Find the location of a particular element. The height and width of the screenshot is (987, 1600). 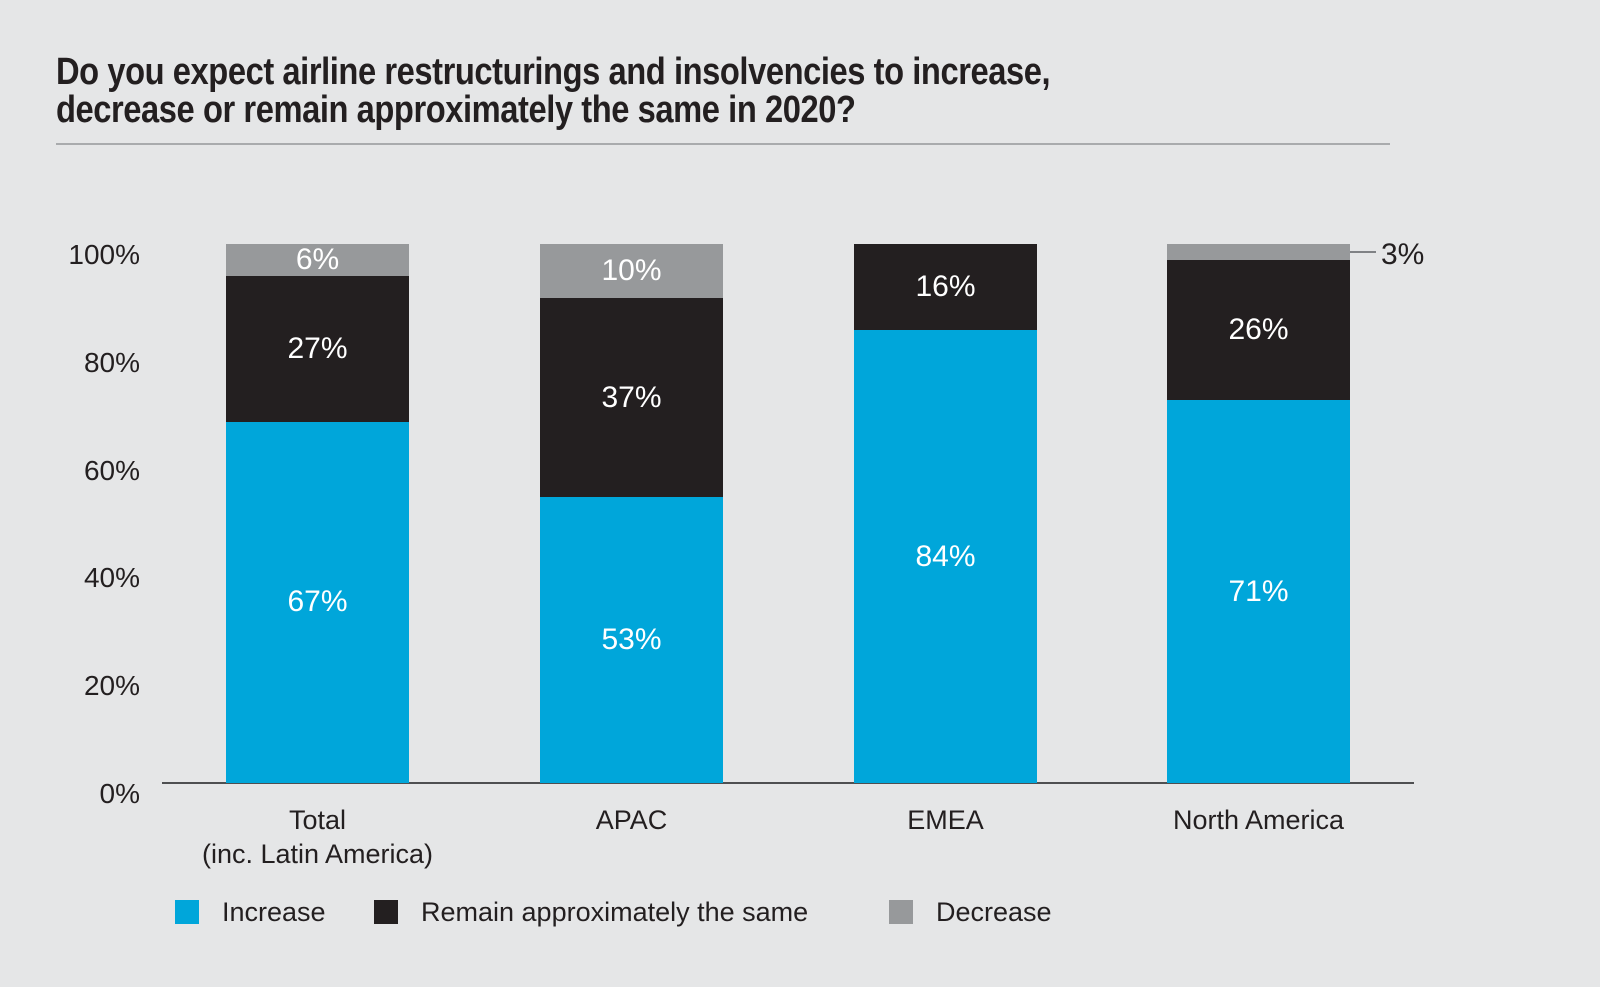

bar-value-label: 53% is located at coordinates (631, 640).